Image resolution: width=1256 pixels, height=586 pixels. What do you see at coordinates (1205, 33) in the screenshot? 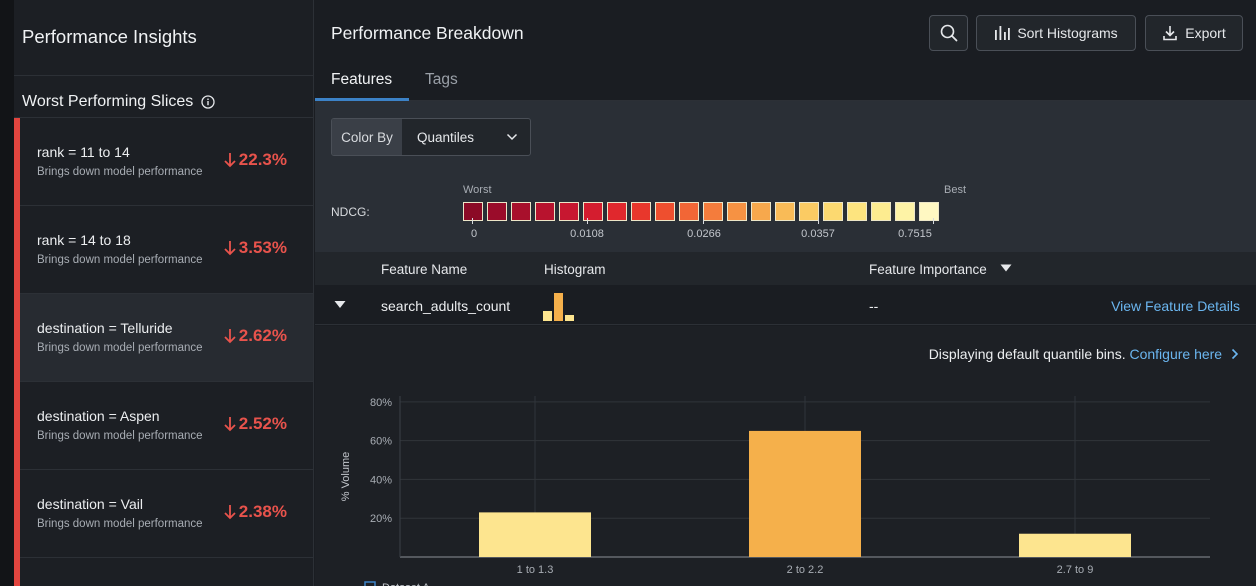
I see `export-label: Export` at bounding box center [1205, 33].